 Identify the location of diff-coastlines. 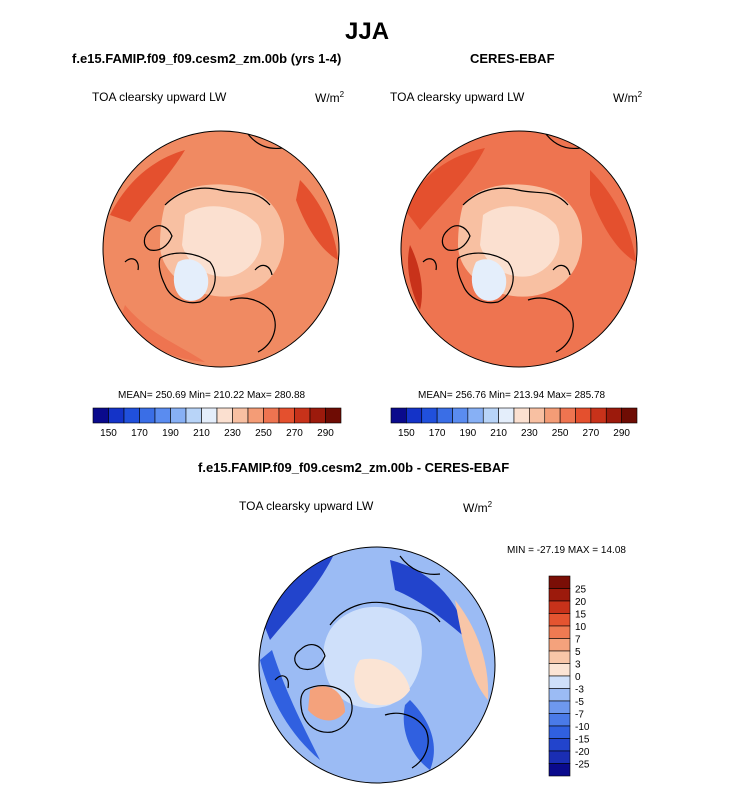
(357, 662).